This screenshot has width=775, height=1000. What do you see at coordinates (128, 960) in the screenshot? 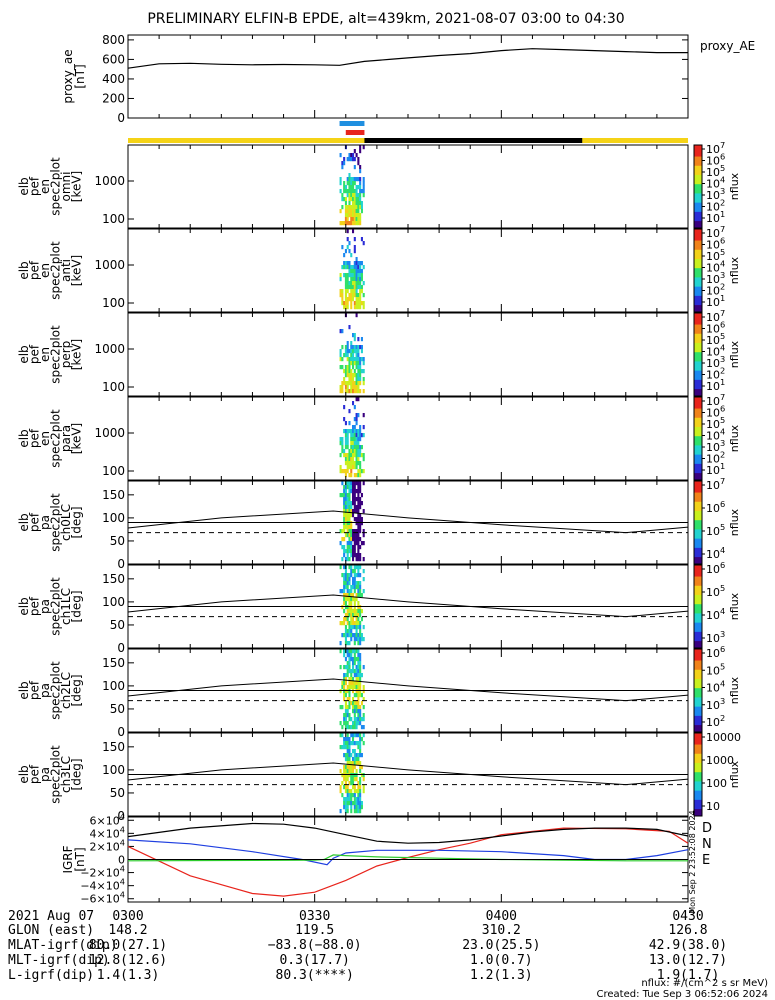
I see `footer-row-value: 12.8(12.6)` at bounding box center [128, 960].